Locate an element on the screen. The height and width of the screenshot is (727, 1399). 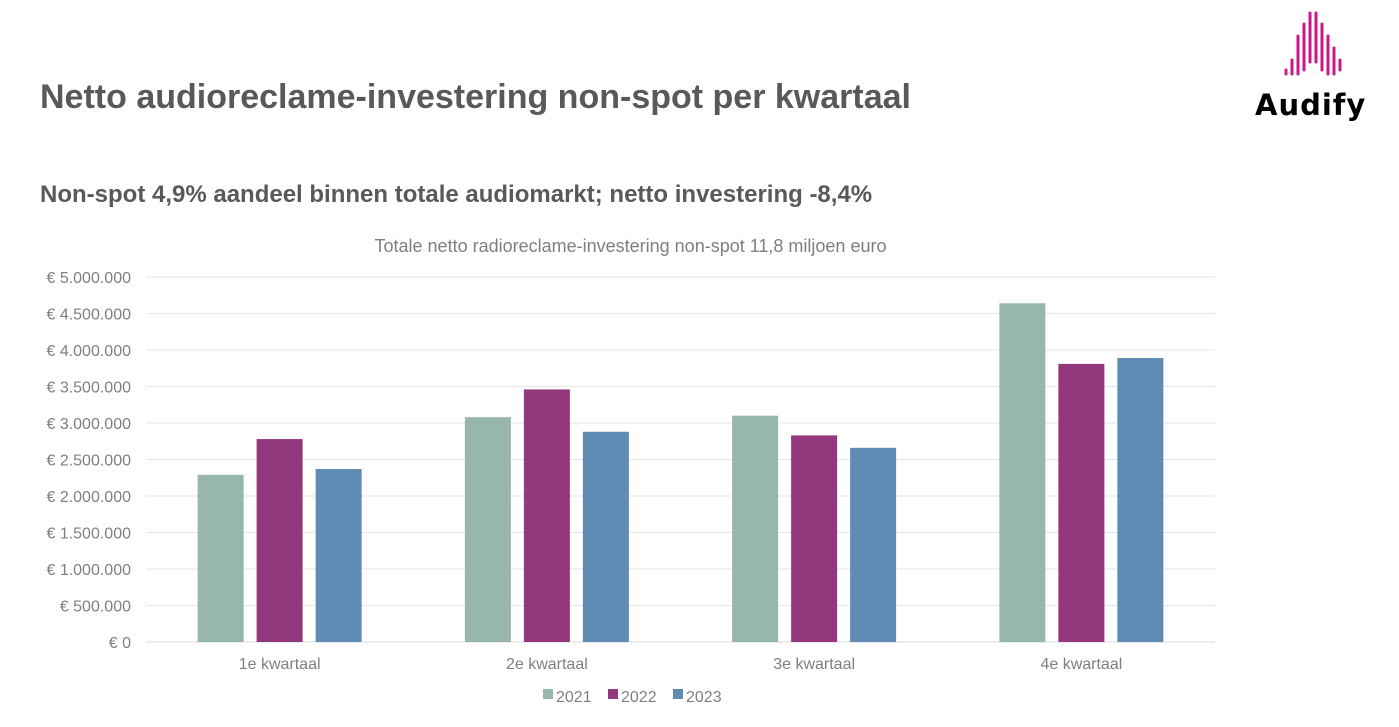
x-tick-label: 4e kwartaal is located at coordinates (1081, 664).